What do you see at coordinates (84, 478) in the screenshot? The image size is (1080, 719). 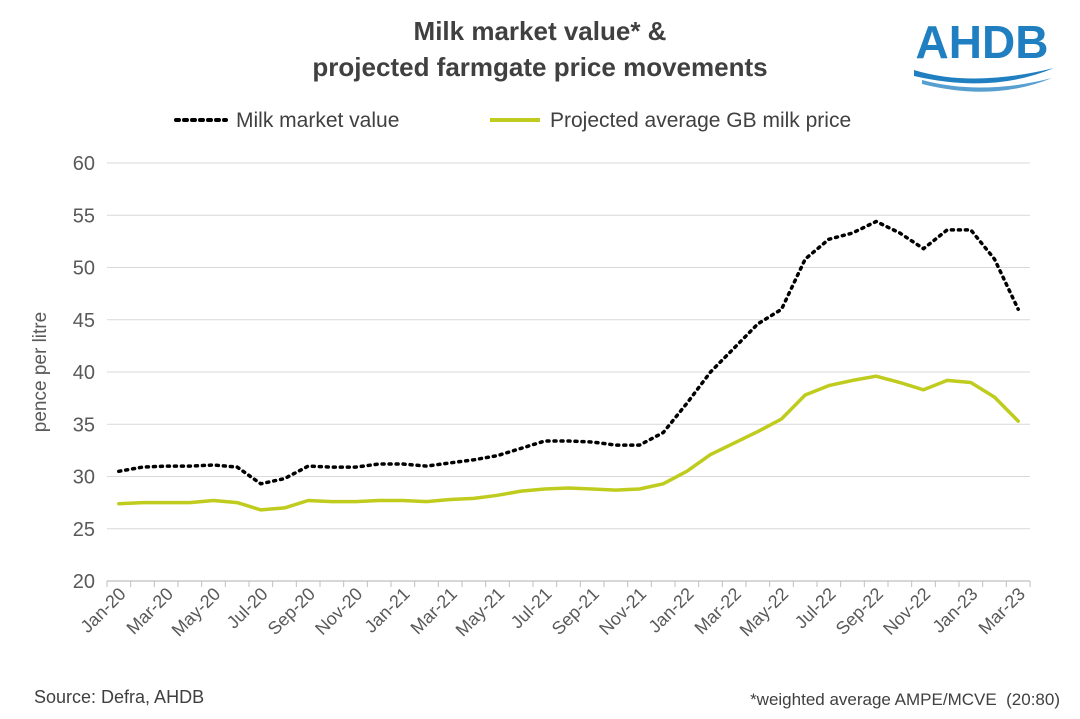 I see `y-tick-label: 30` at bounding box center [84, 478].